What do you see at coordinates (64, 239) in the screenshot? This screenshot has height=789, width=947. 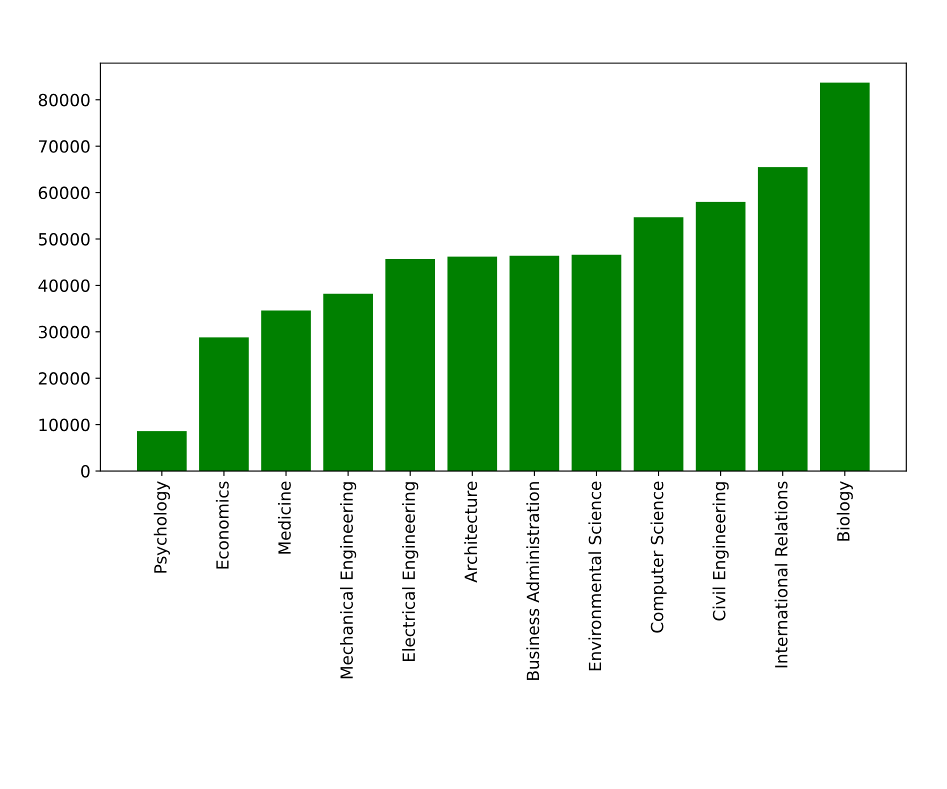 I see `y-tick-label: 50000` at bounding box center [64, 239].